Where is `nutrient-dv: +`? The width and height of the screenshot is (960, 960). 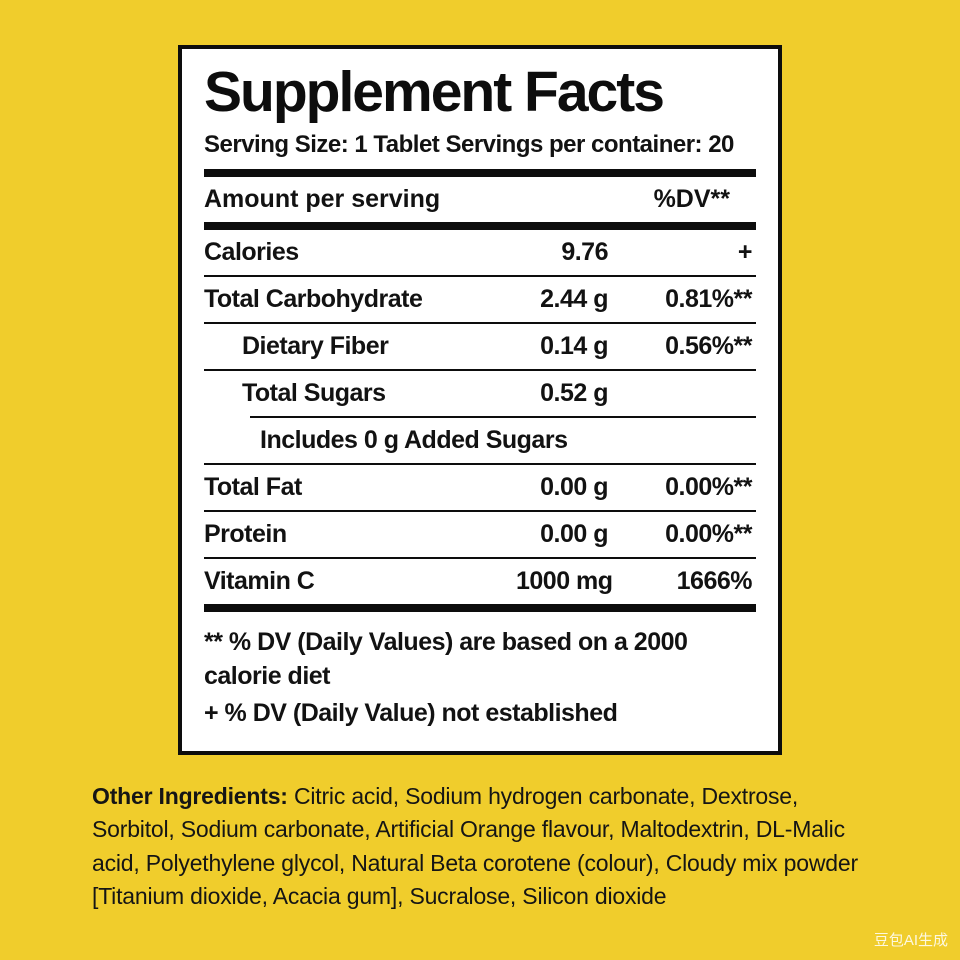
nutrient-dv: + is located at coordinates (745, 251).